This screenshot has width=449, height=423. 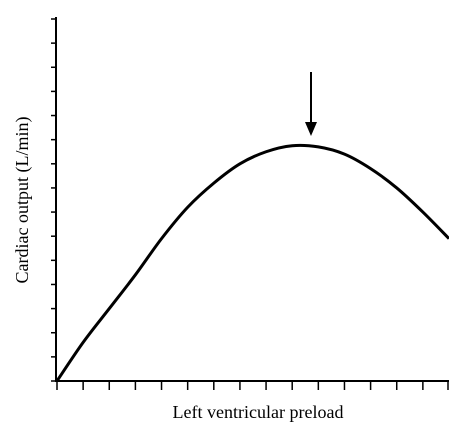 What do you see at coordinates (258, 412) in the screenshot?
I see `x-axis-label: Left ventricular preload` at bounding box center [258, 412].